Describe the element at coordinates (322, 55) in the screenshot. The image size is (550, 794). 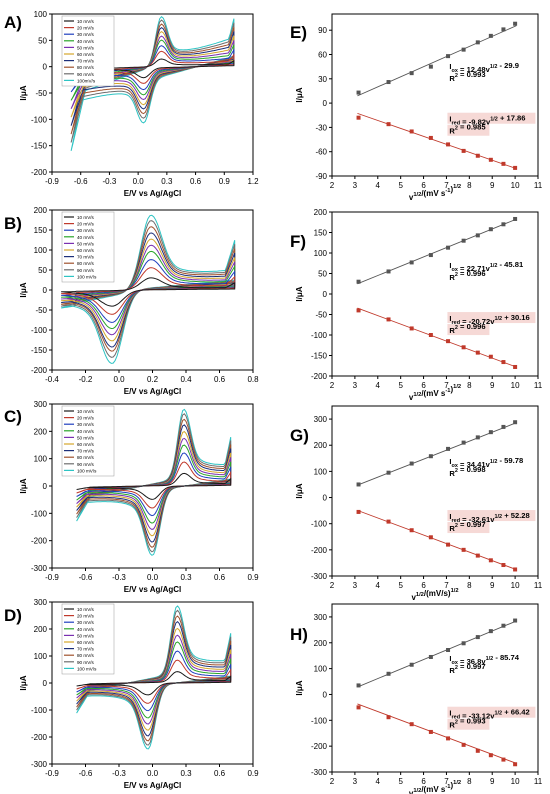
I see `y-tick-label: 60` at that location.